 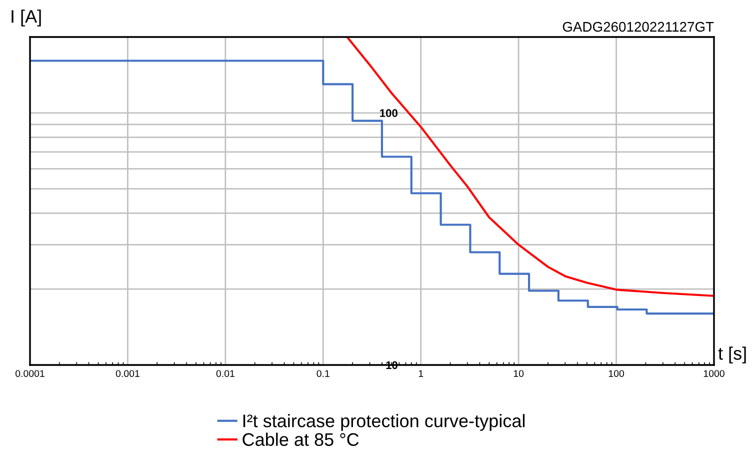 I want to click on legend-label: I²t staircase protection curve-typical, so click(x=384, y=422).